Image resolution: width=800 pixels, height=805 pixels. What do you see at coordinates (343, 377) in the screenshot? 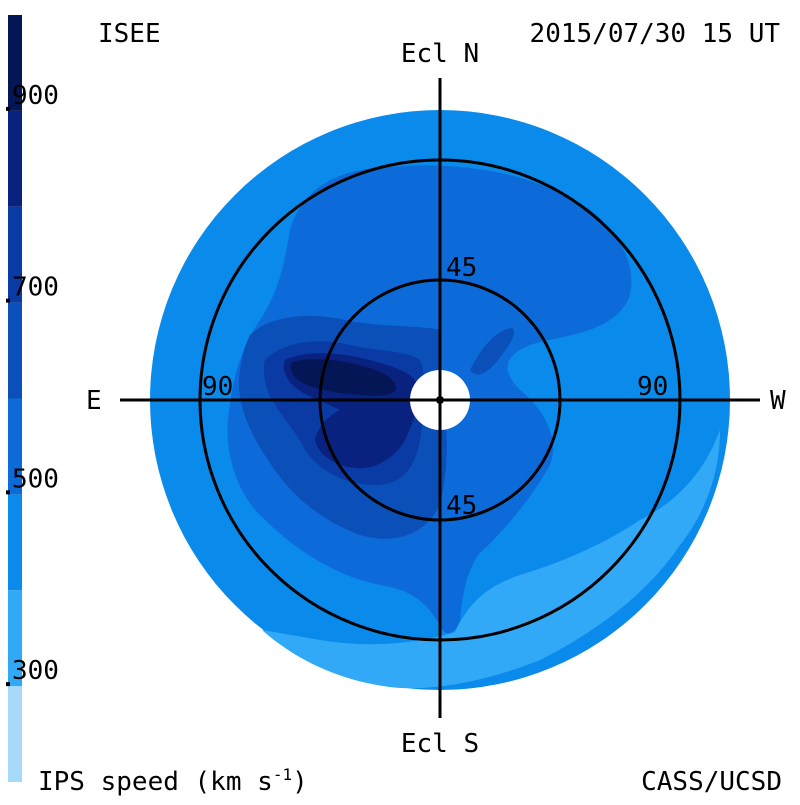
I see `peak-speed-region` at bounding box center [343, 377].